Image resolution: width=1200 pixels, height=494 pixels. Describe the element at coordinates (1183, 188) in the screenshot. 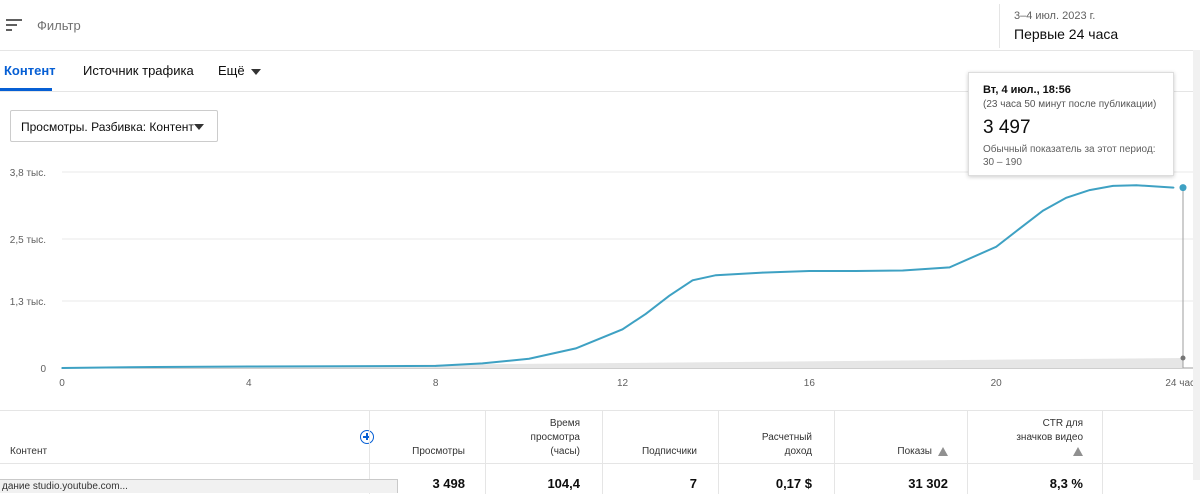

I see `hover-point` at that location.